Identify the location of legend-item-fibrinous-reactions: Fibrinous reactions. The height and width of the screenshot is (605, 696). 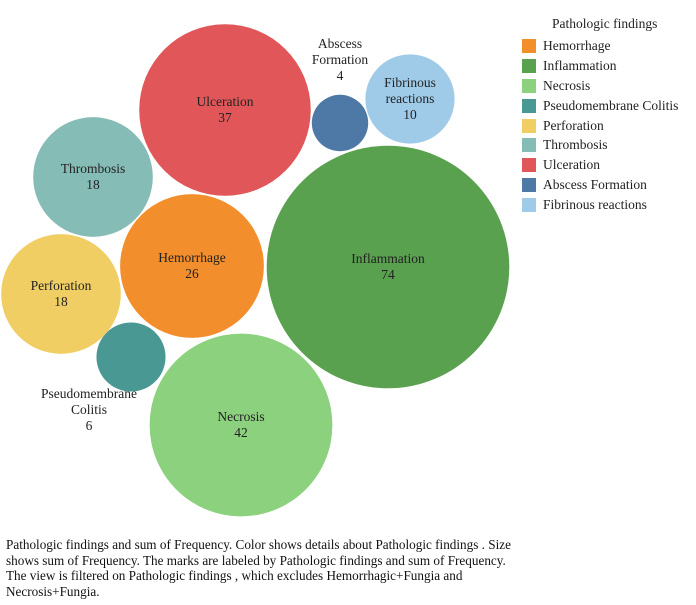
(608, 205).